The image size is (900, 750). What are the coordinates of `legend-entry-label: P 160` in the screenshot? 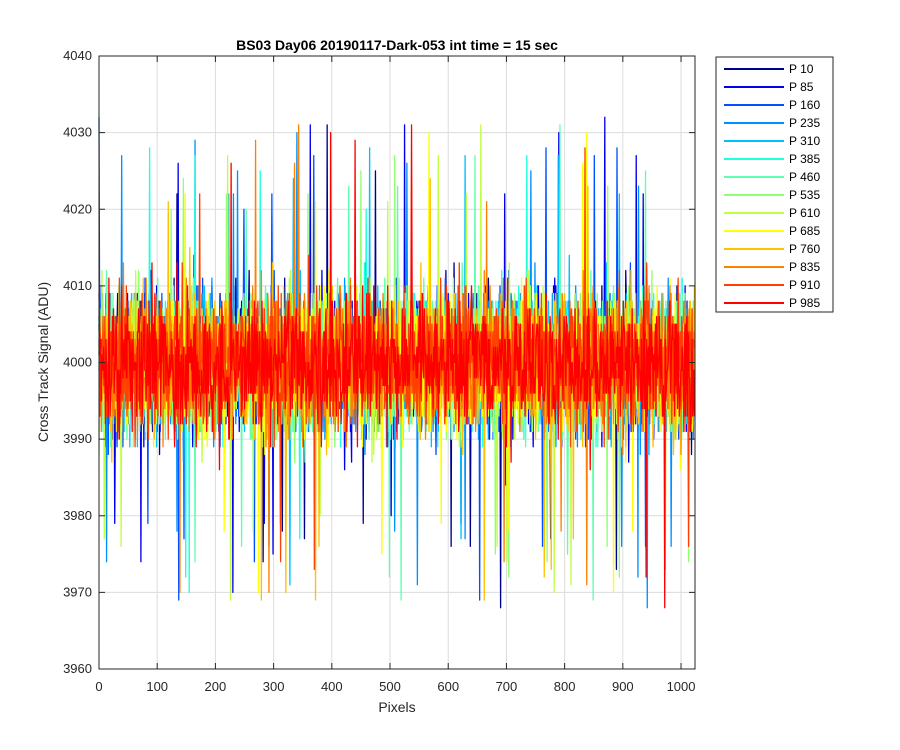 It's located at (804, 105).